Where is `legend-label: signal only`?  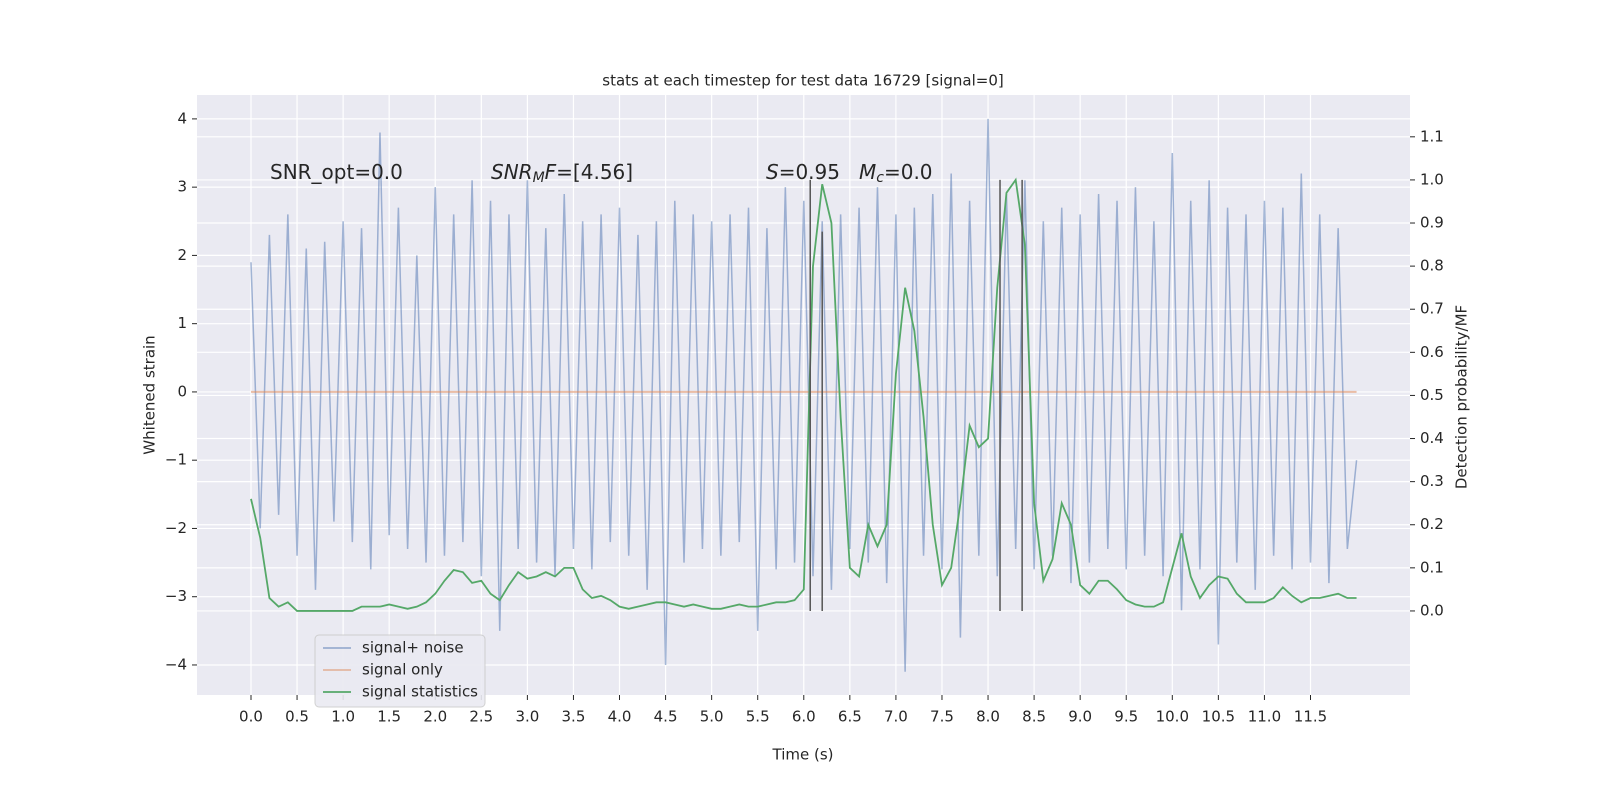
legend-label: signal only is located at coordinates (402, 670).